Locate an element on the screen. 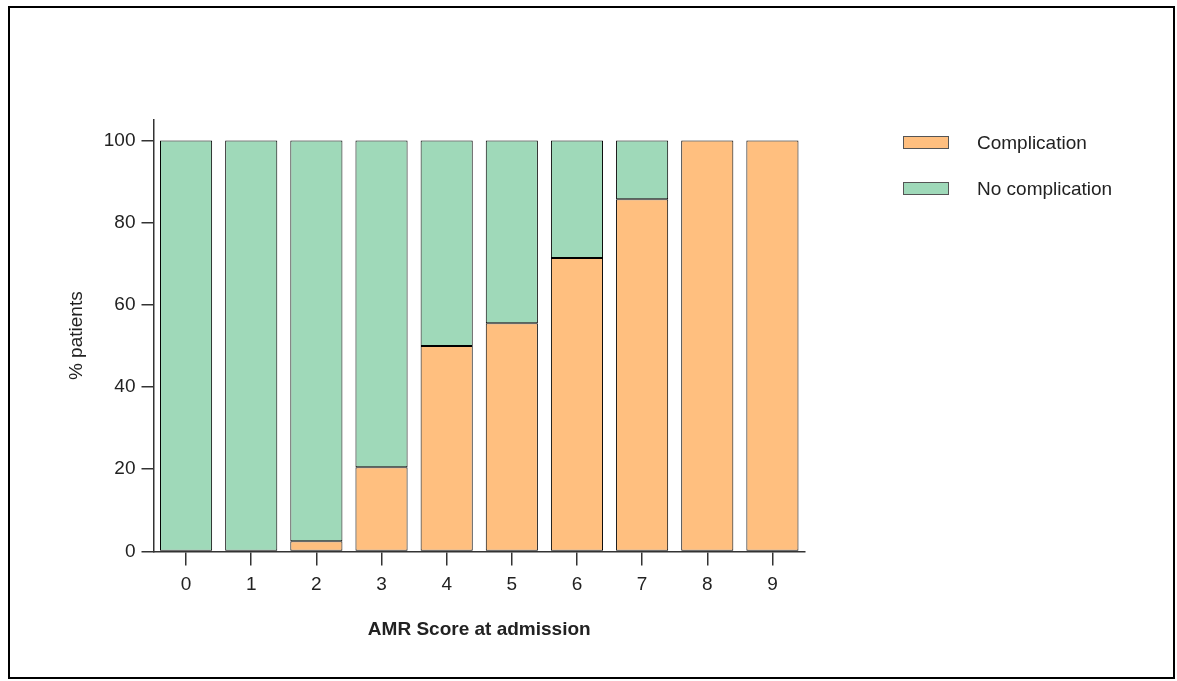 The image size is (1177, 681). x-tick-label: 2 is located at coordinates (316, 584).